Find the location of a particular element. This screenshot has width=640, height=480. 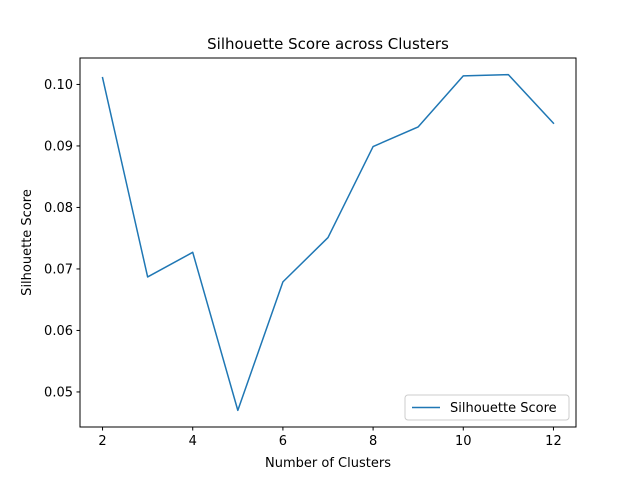

y-tick-label: 0.10 is located at coordinates (58, 85).